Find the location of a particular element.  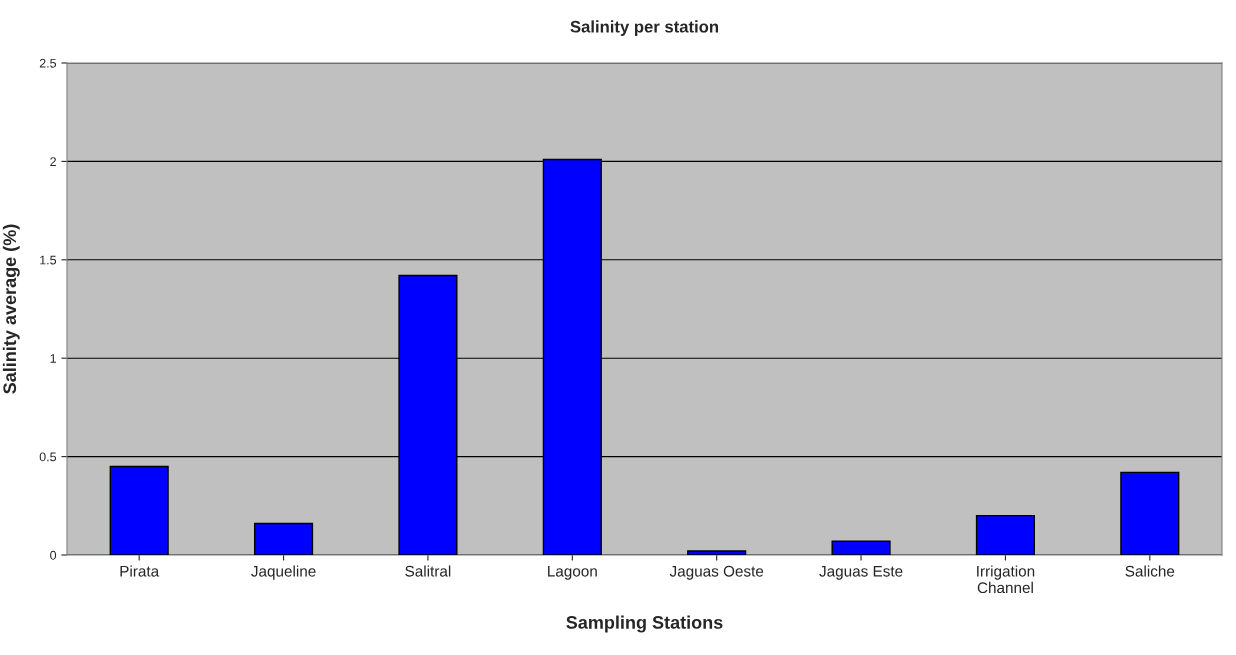

y-axis-title: Salinity average (%) is located at coordinates (11, 309).